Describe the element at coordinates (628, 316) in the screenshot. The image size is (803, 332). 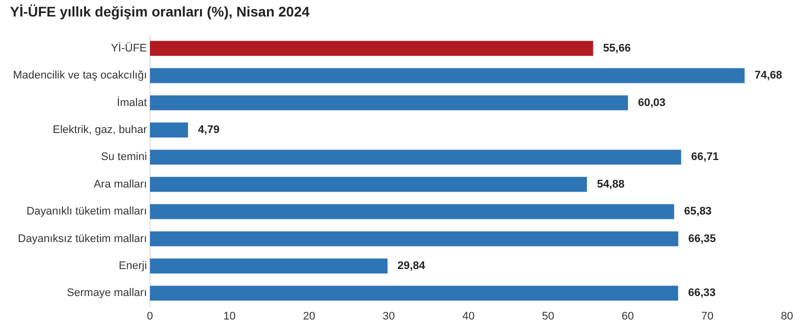
I see `x-tick-label: 60` at that location.